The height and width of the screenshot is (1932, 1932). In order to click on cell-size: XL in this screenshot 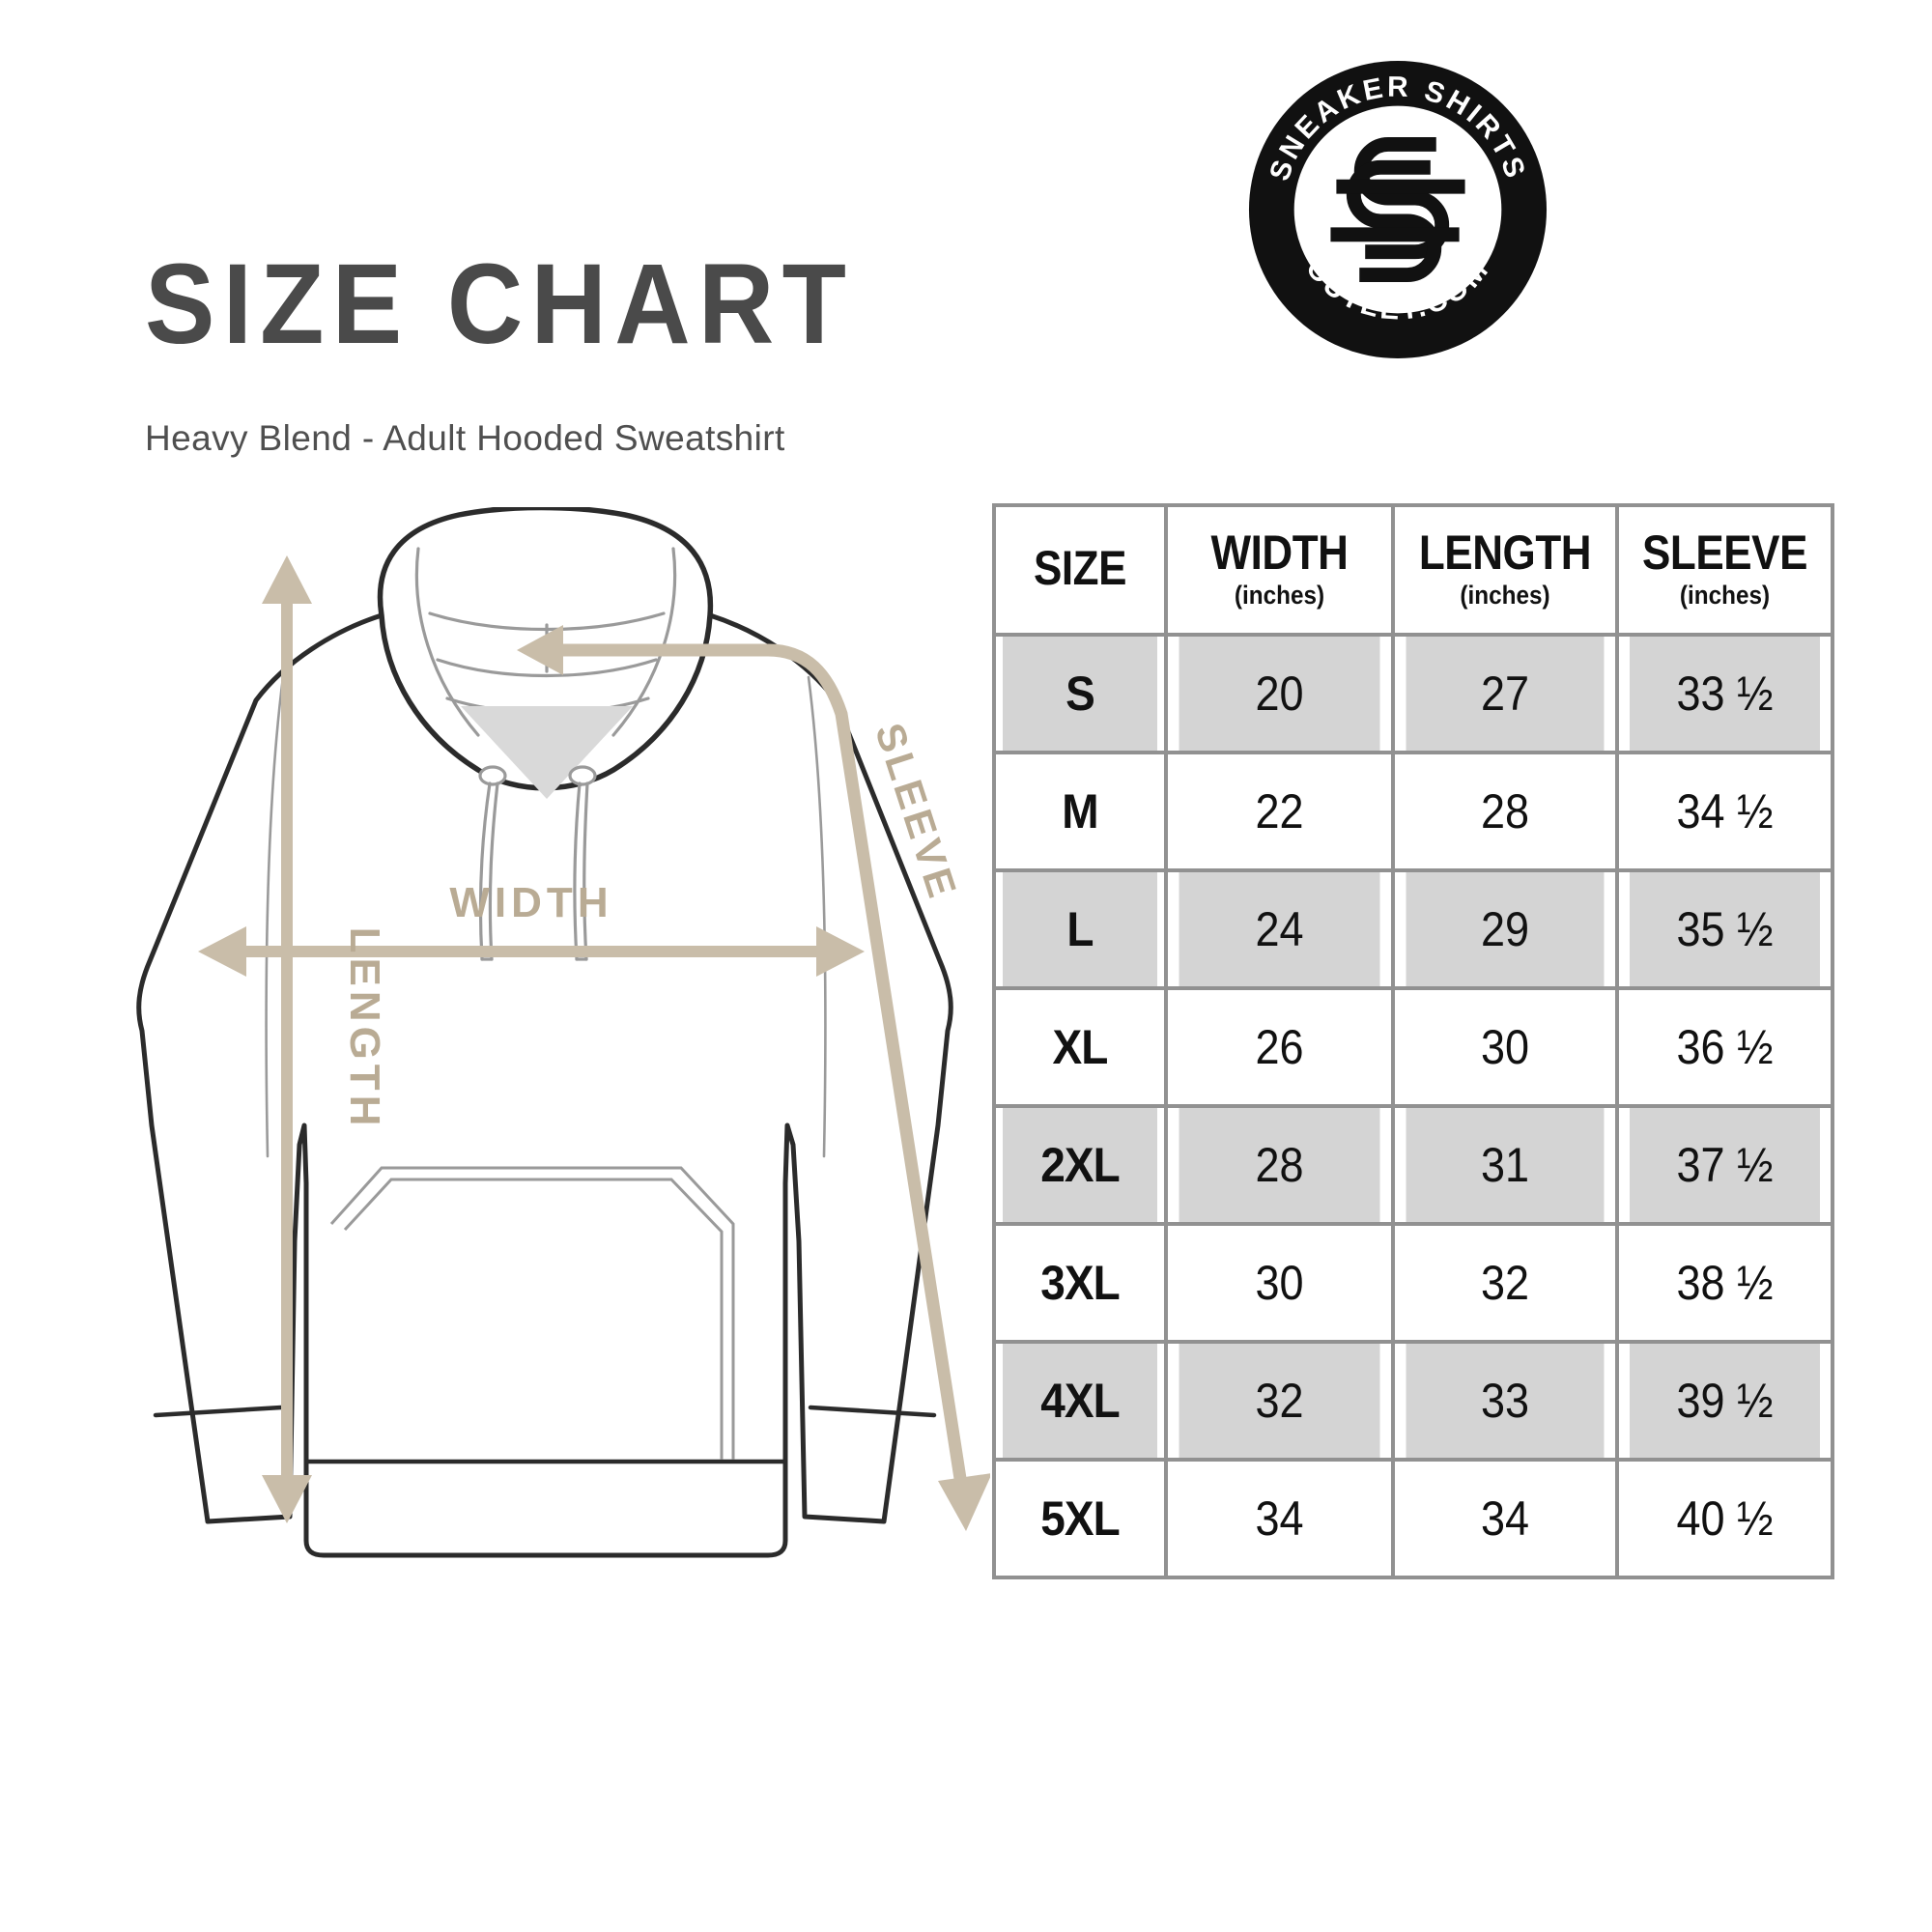, I will do `click(1080, 1047)`.